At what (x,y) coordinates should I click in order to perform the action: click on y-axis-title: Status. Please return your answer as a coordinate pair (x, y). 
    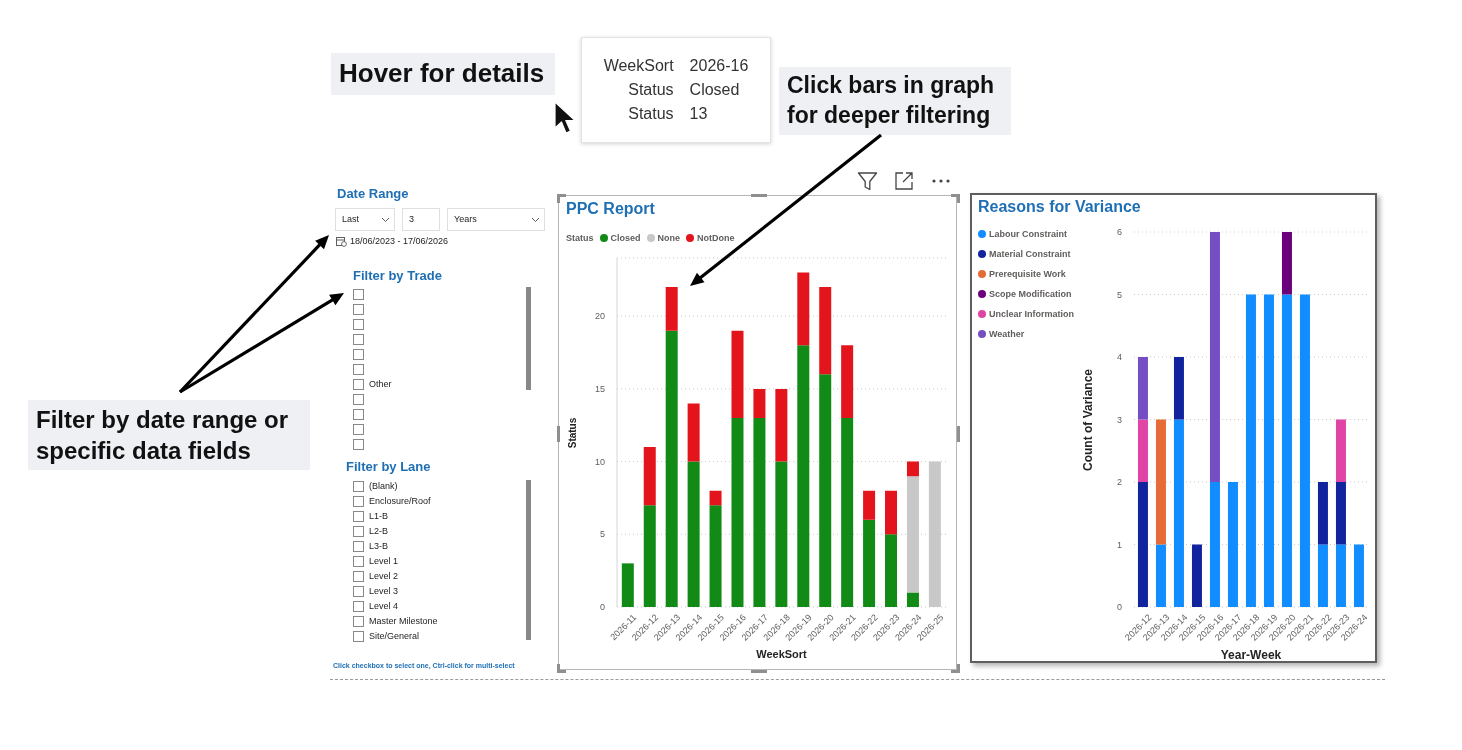
    Looking at the image, I should click on (572, 432).